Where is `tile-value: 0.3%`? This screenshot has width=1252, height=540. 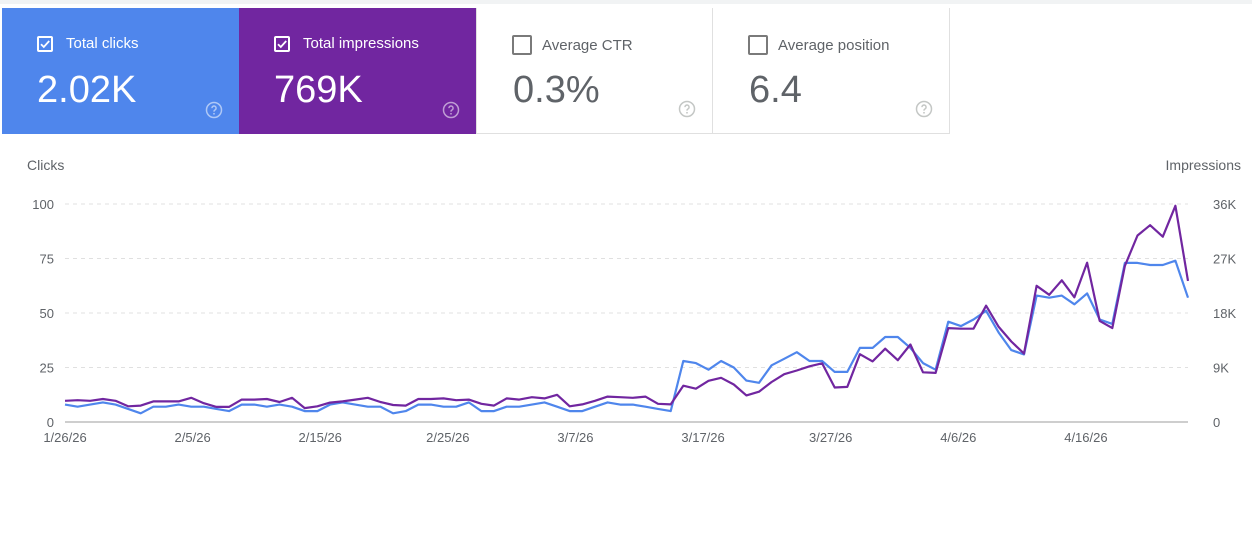 tile-value: 0.3% is located at coordinates (556, 90).